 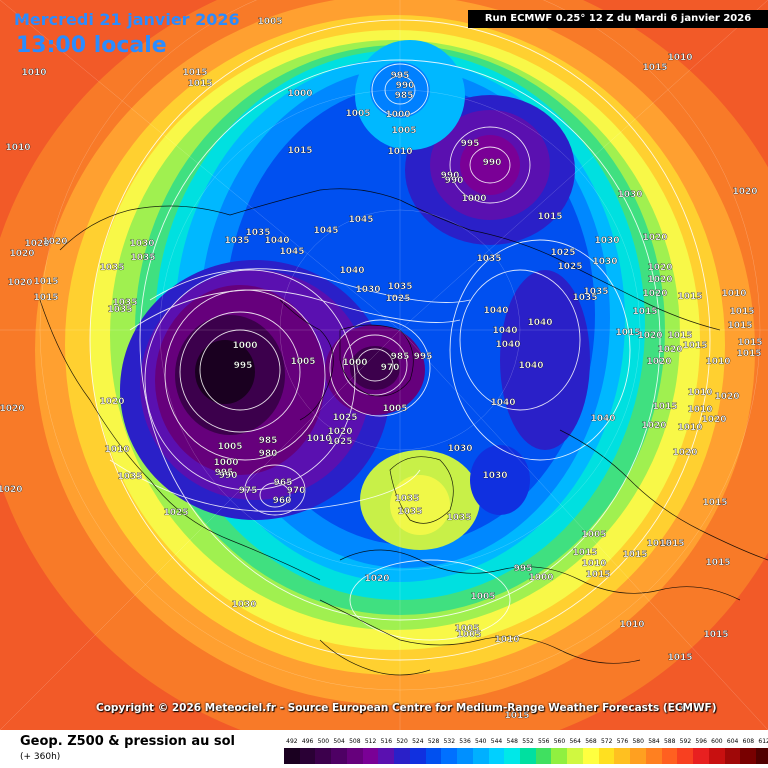 I want to click on z500-low-siberia-core, so click(x=490, y=165).